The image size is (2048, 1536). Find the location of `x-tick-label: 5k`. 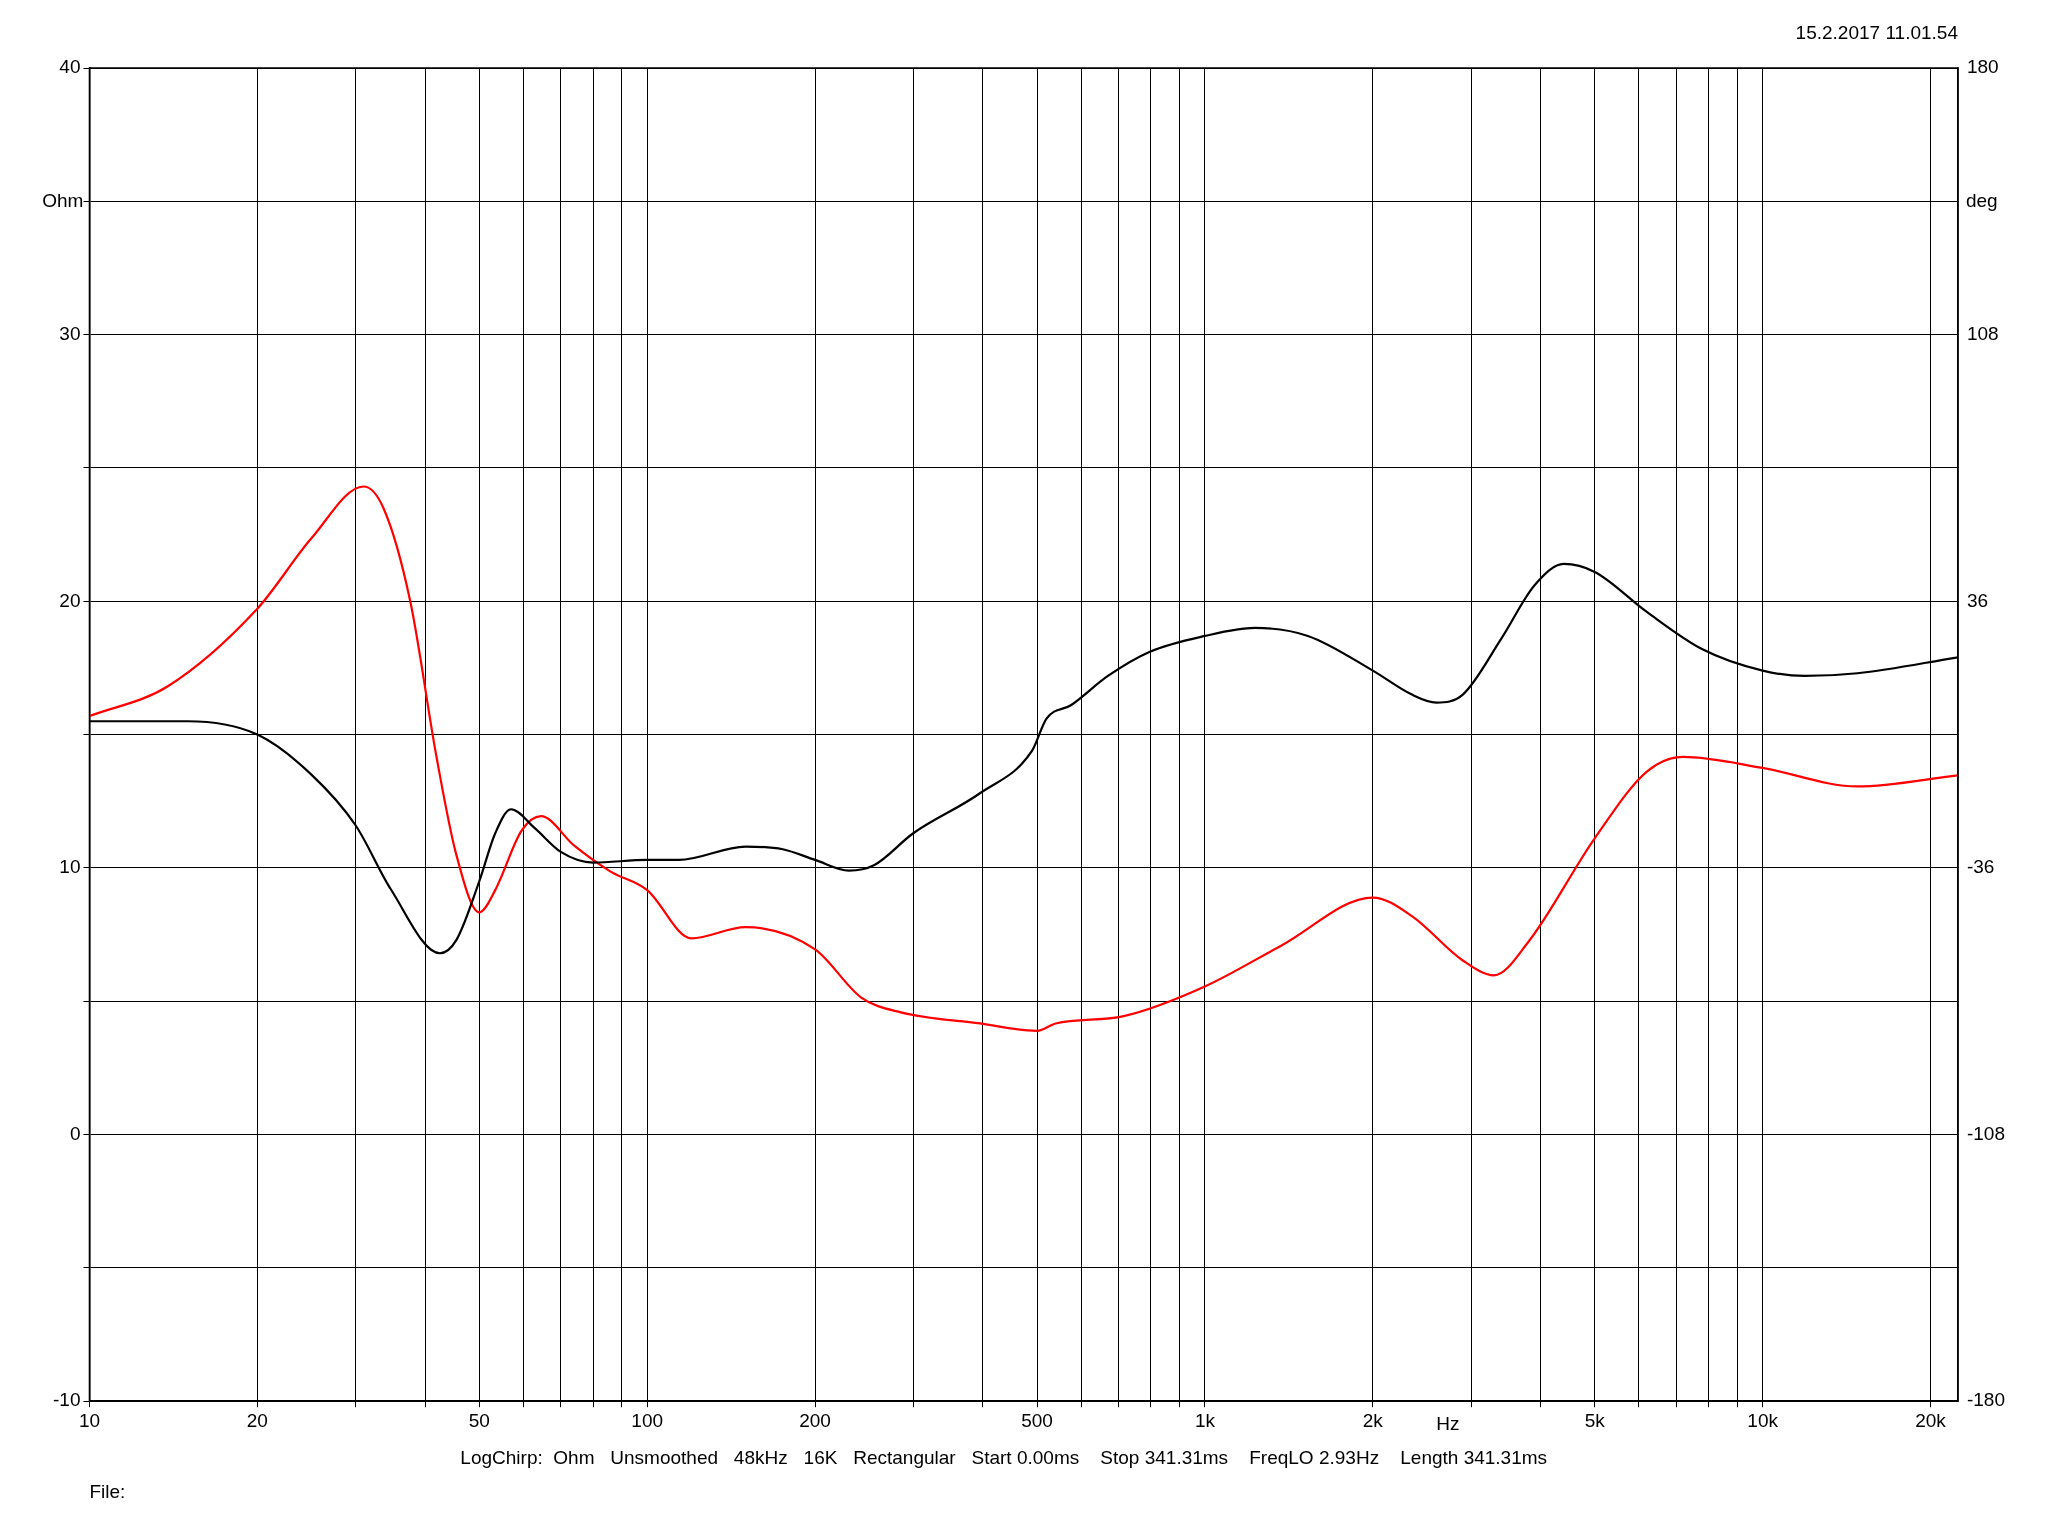

x-tick-label: 5k is located at coordinates (1595, 1420).